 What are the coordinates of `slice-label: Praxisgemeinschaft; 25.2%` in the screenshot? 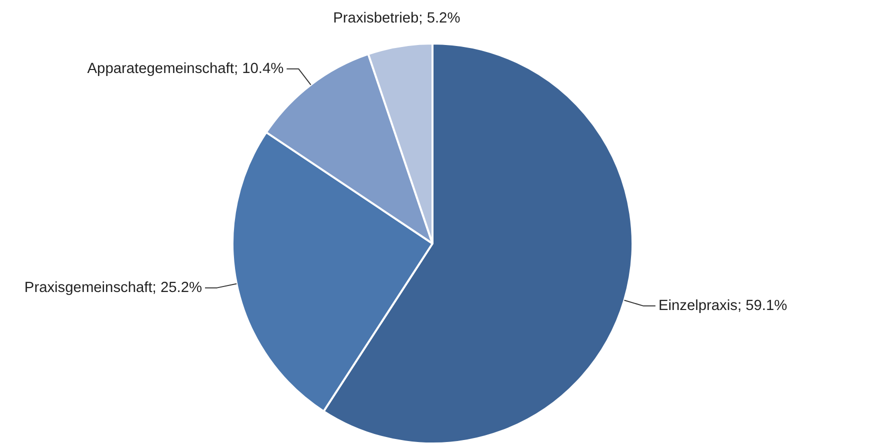 It's located at (113, 288).